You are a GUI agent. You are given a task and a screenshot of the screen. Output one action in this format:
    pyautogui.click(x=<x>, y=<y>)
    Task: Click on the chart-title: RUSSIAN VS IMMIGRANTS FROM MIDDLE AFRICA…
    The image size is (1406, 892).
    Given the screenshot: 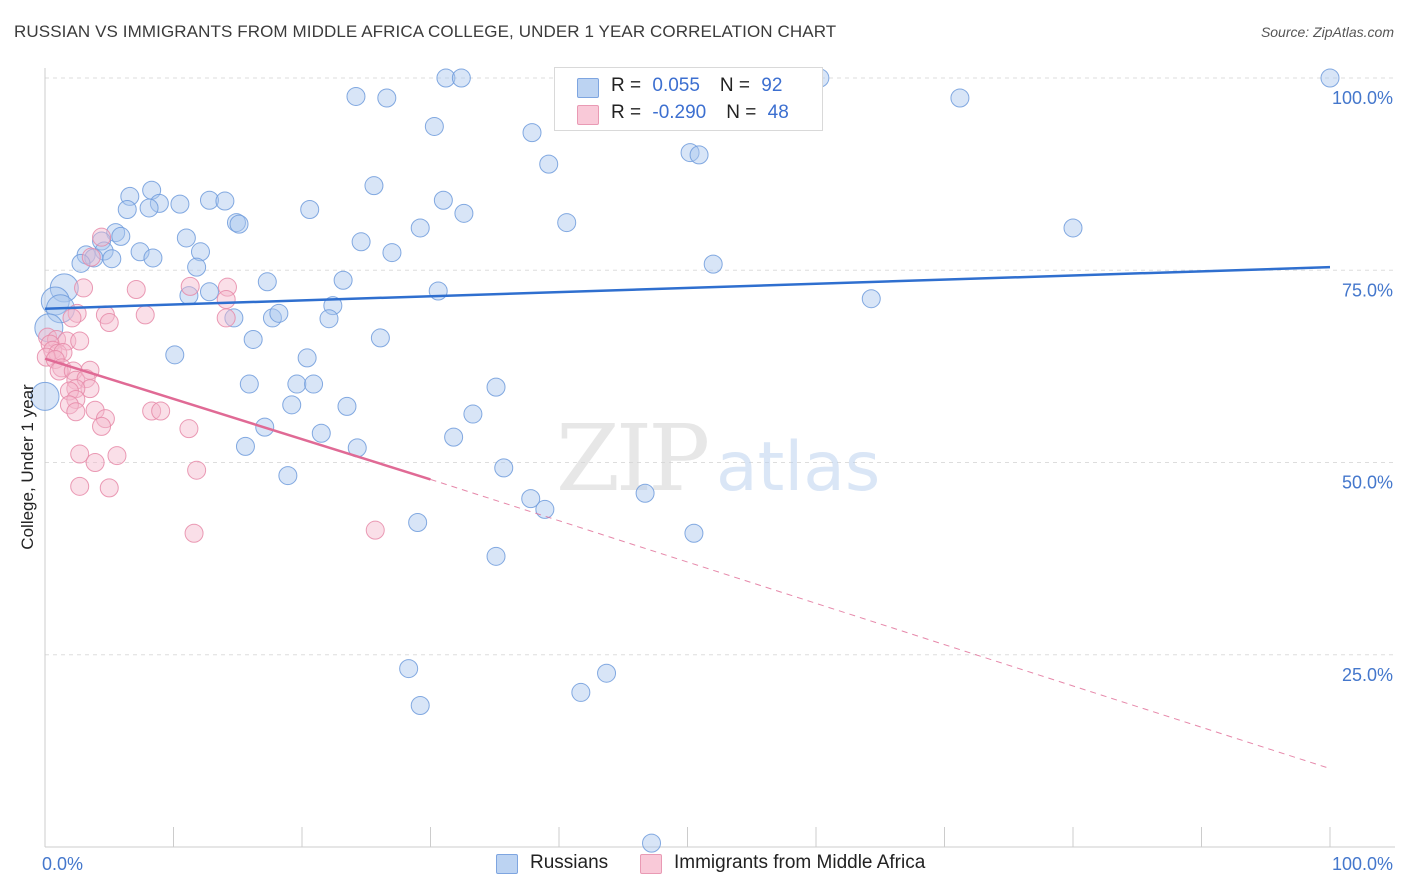 What is the action you would take?
    pyautogui.click(x=425, y=31)
    